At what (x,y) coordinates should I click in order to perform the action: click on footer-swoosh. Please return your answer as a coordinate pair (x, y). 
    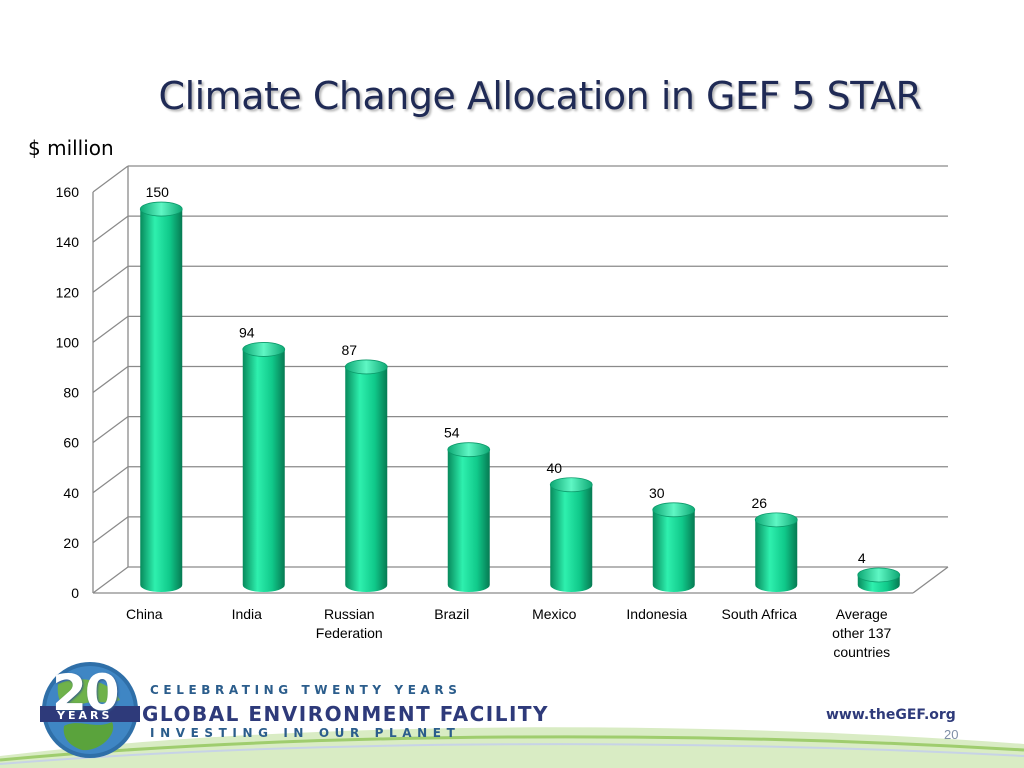
    Looking at the image, I should click on (512, 715).